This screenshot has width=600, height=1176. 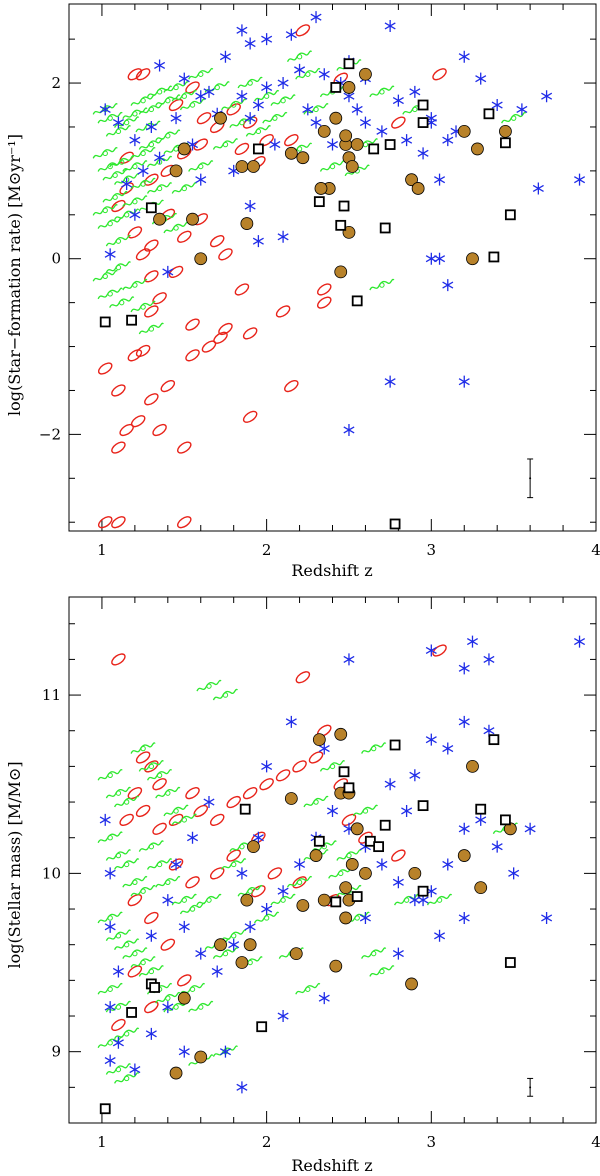 I want to click on y-tick-label: 11, so click(x=51, y=695).